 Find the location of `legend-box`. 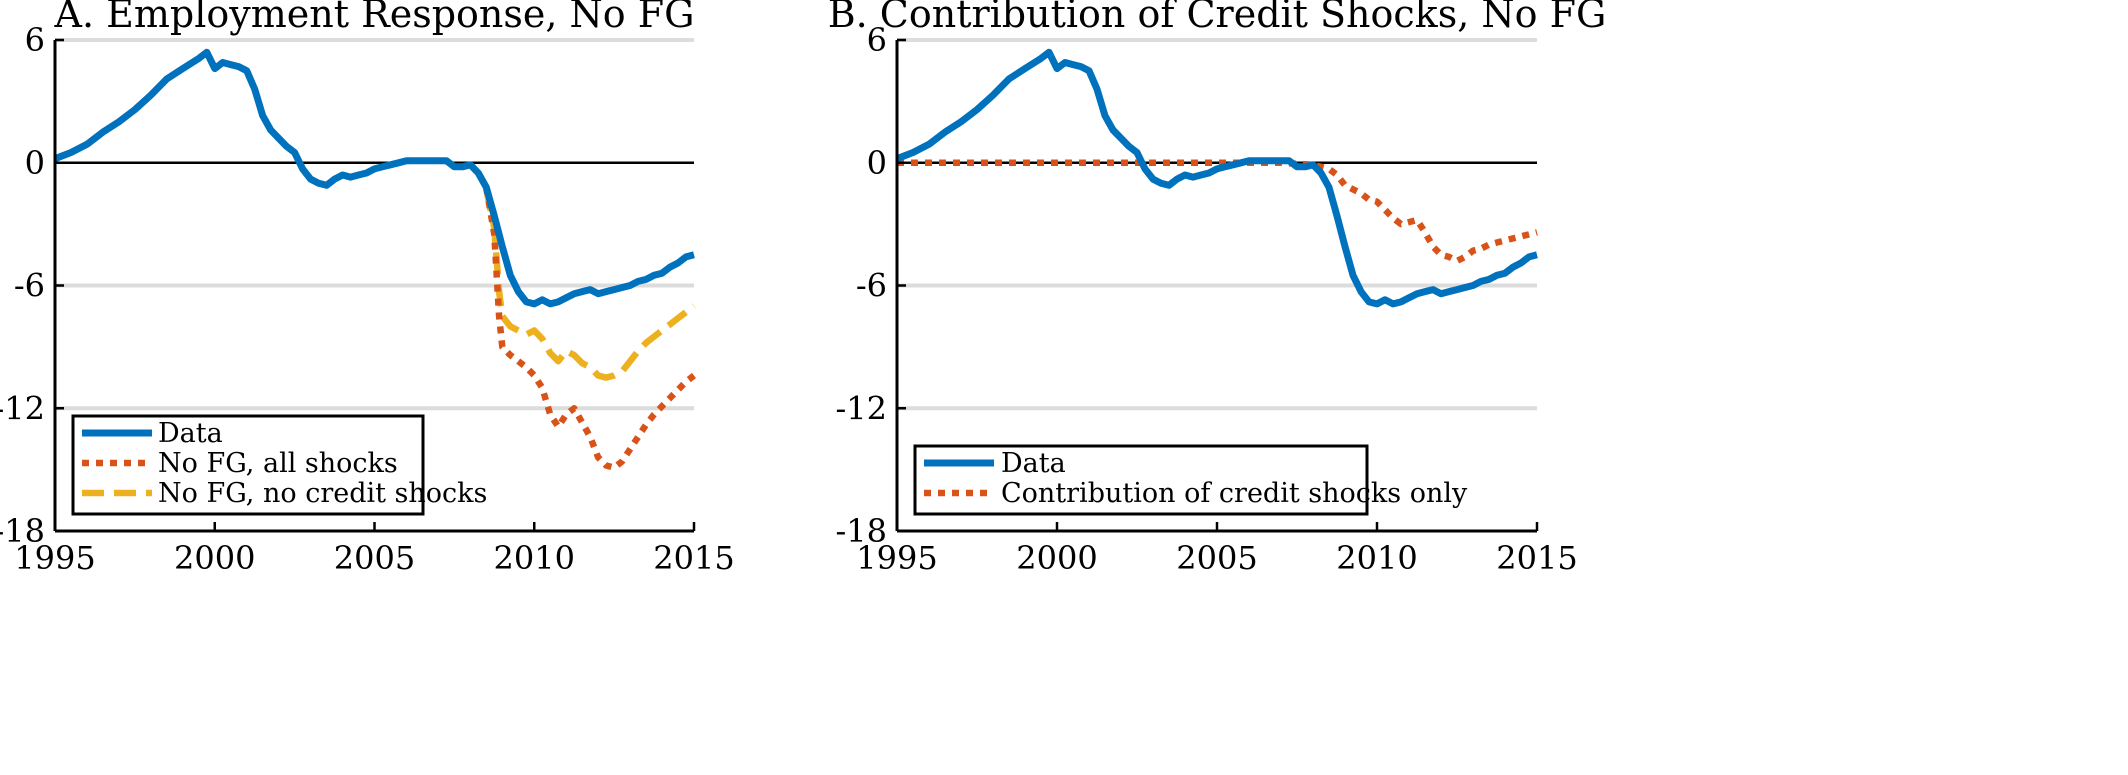

legend-box is located at coordinates (1141, 480).